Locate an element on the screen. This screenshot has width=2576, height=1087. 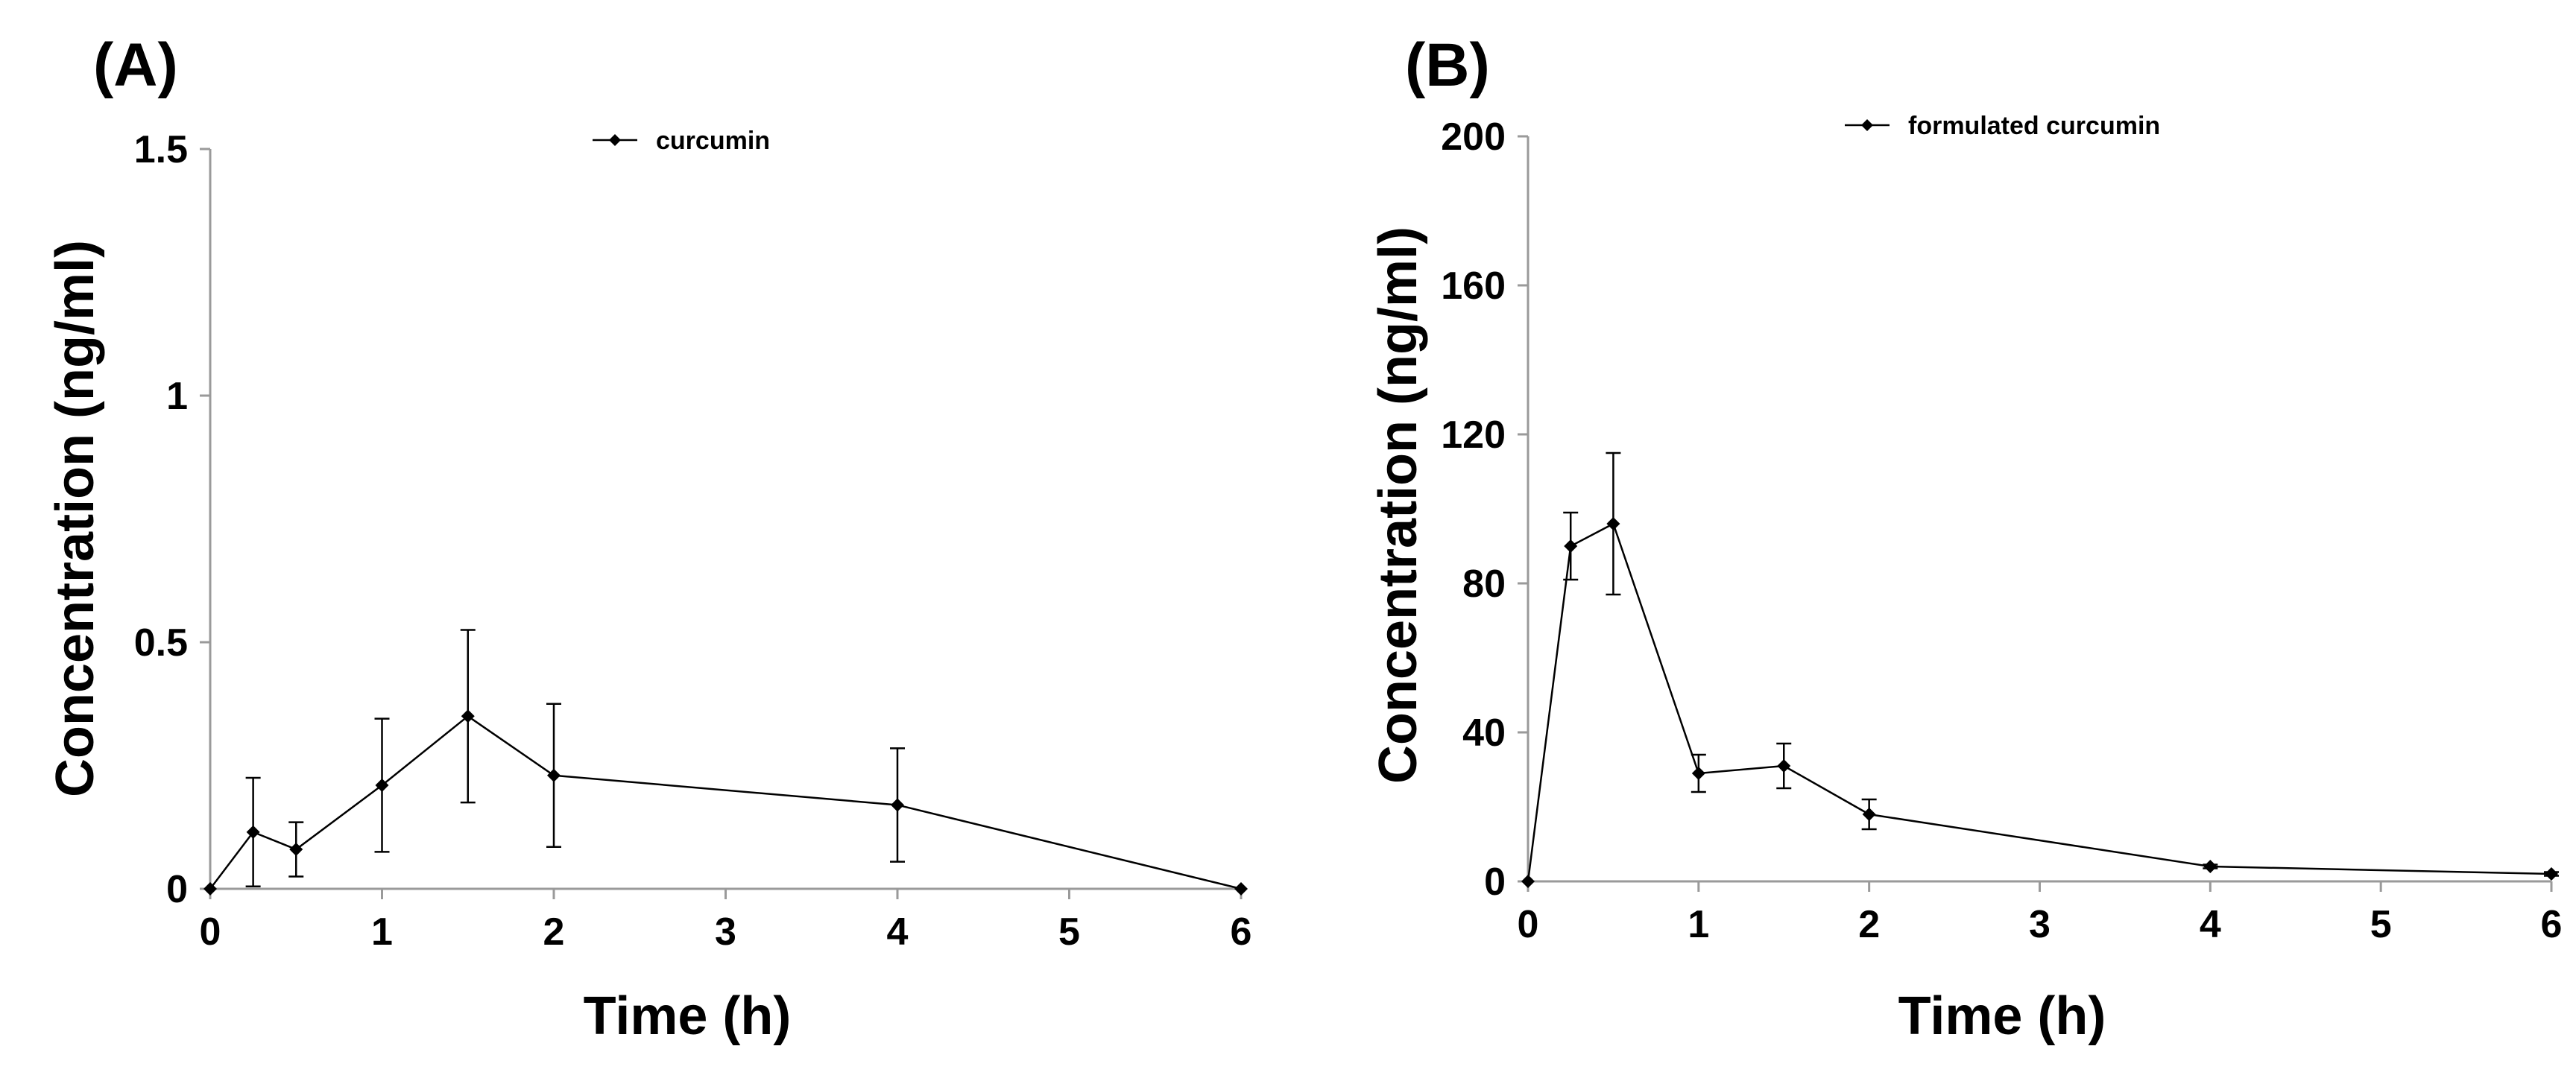
panel-label: (B) is located at coordinates (1447, 65).